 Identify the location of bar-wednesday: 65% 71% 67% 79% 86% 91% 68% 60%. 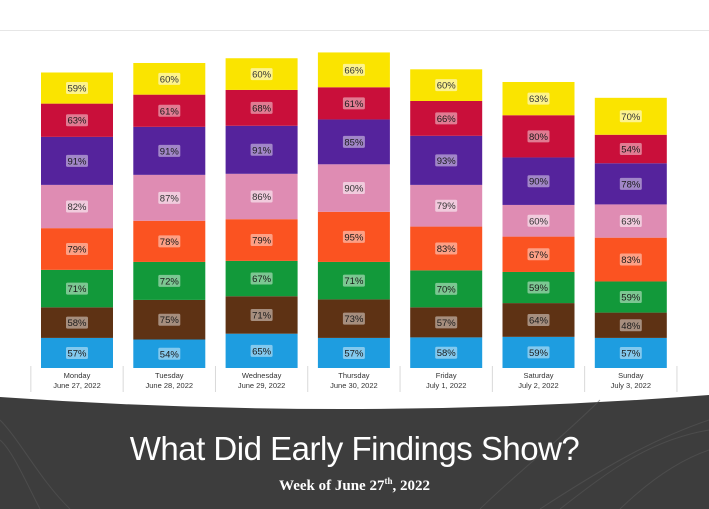
(261, 213).